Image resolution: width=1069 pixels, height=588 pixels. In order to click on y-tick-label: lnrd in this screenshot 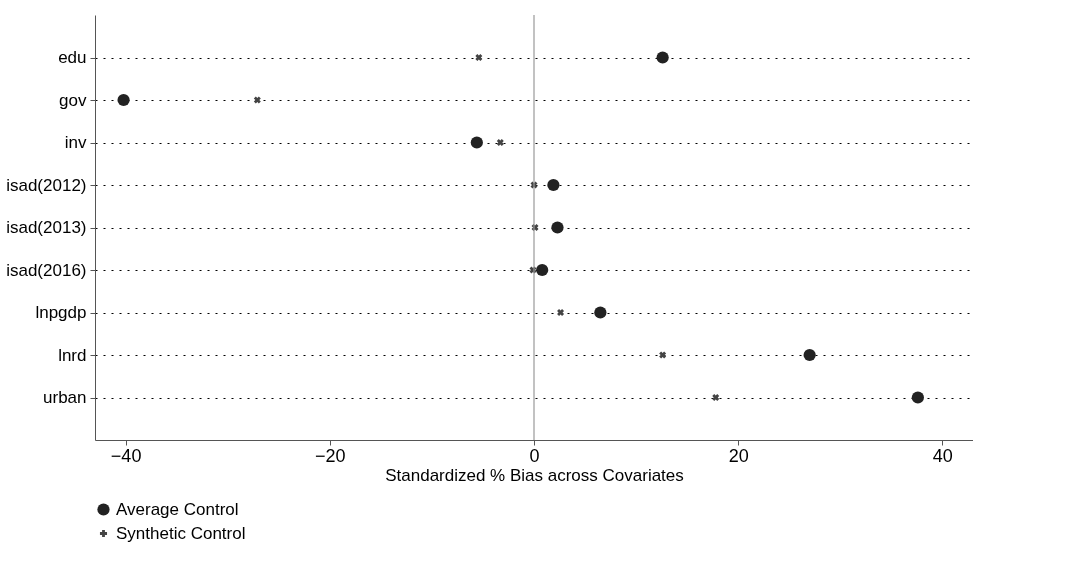, I will do `click(72, 355)`.